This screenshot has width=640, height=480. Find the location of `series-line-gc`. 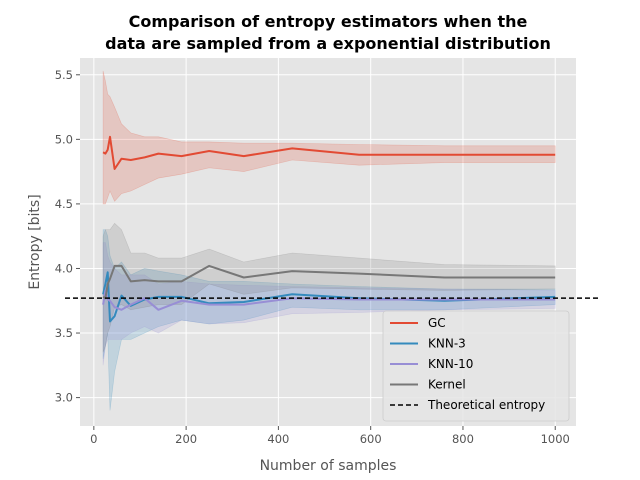

series-line-gc is located at coordinates (329, 152).